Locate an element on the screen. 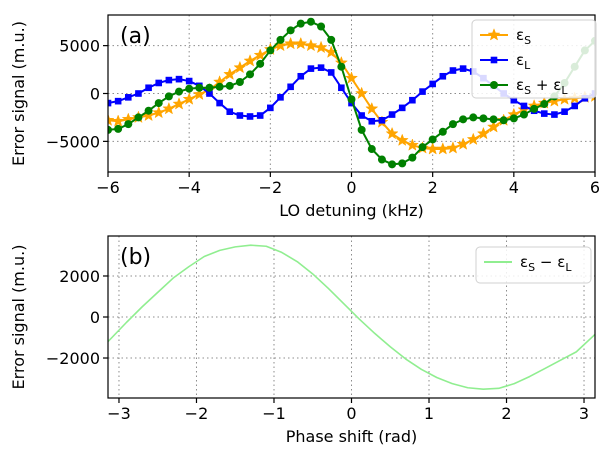 This screenshot has width=602, height=450. x-axis-label: Phase shift (rad) is located at coordinates (352, 436).